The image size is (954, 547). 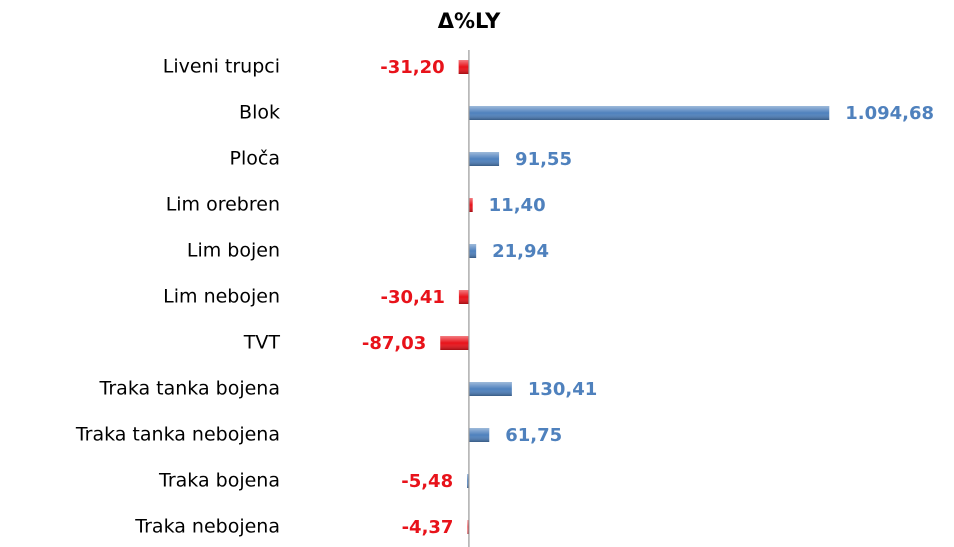 I want to click on value-label: 1.094,68, so click(x=889, y=113).